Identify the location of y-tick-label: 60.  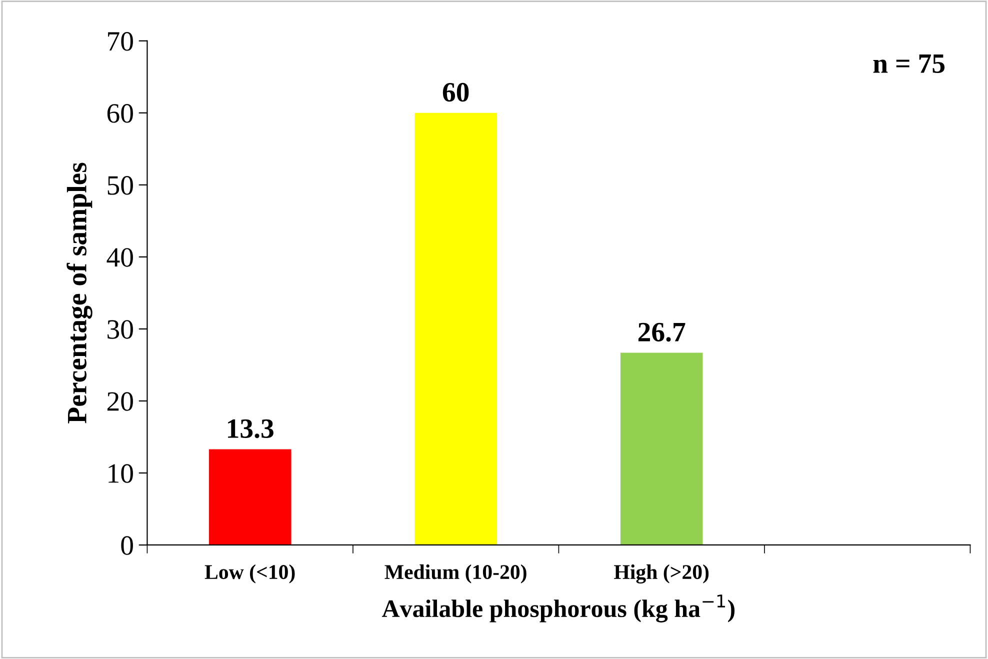
(120, 113).